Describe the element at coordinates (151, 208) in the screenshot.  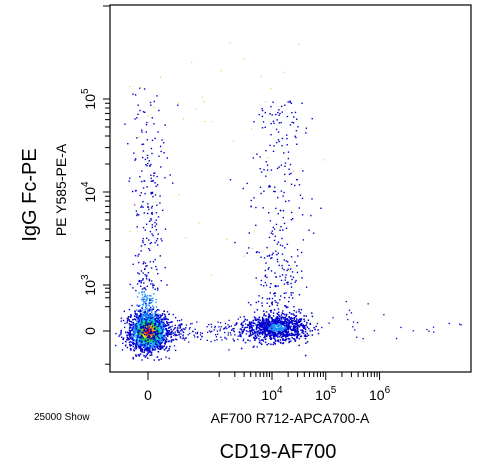
I see `event-dot-1938` at that location.